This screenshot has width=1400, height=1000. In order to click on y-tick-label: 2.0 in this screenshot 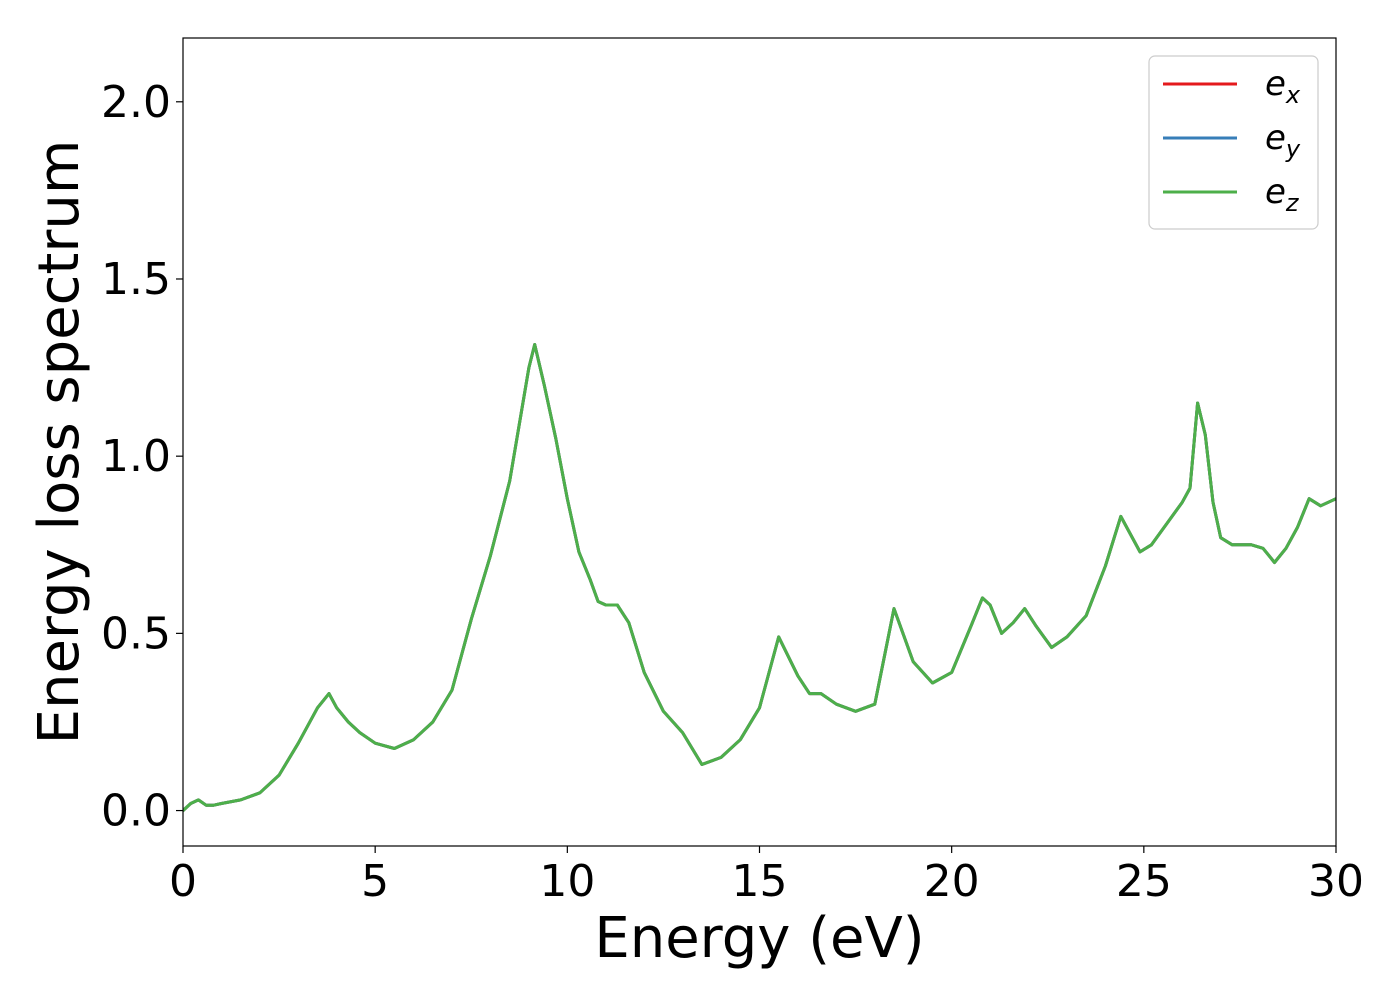, I will do `click(136, 102)`.